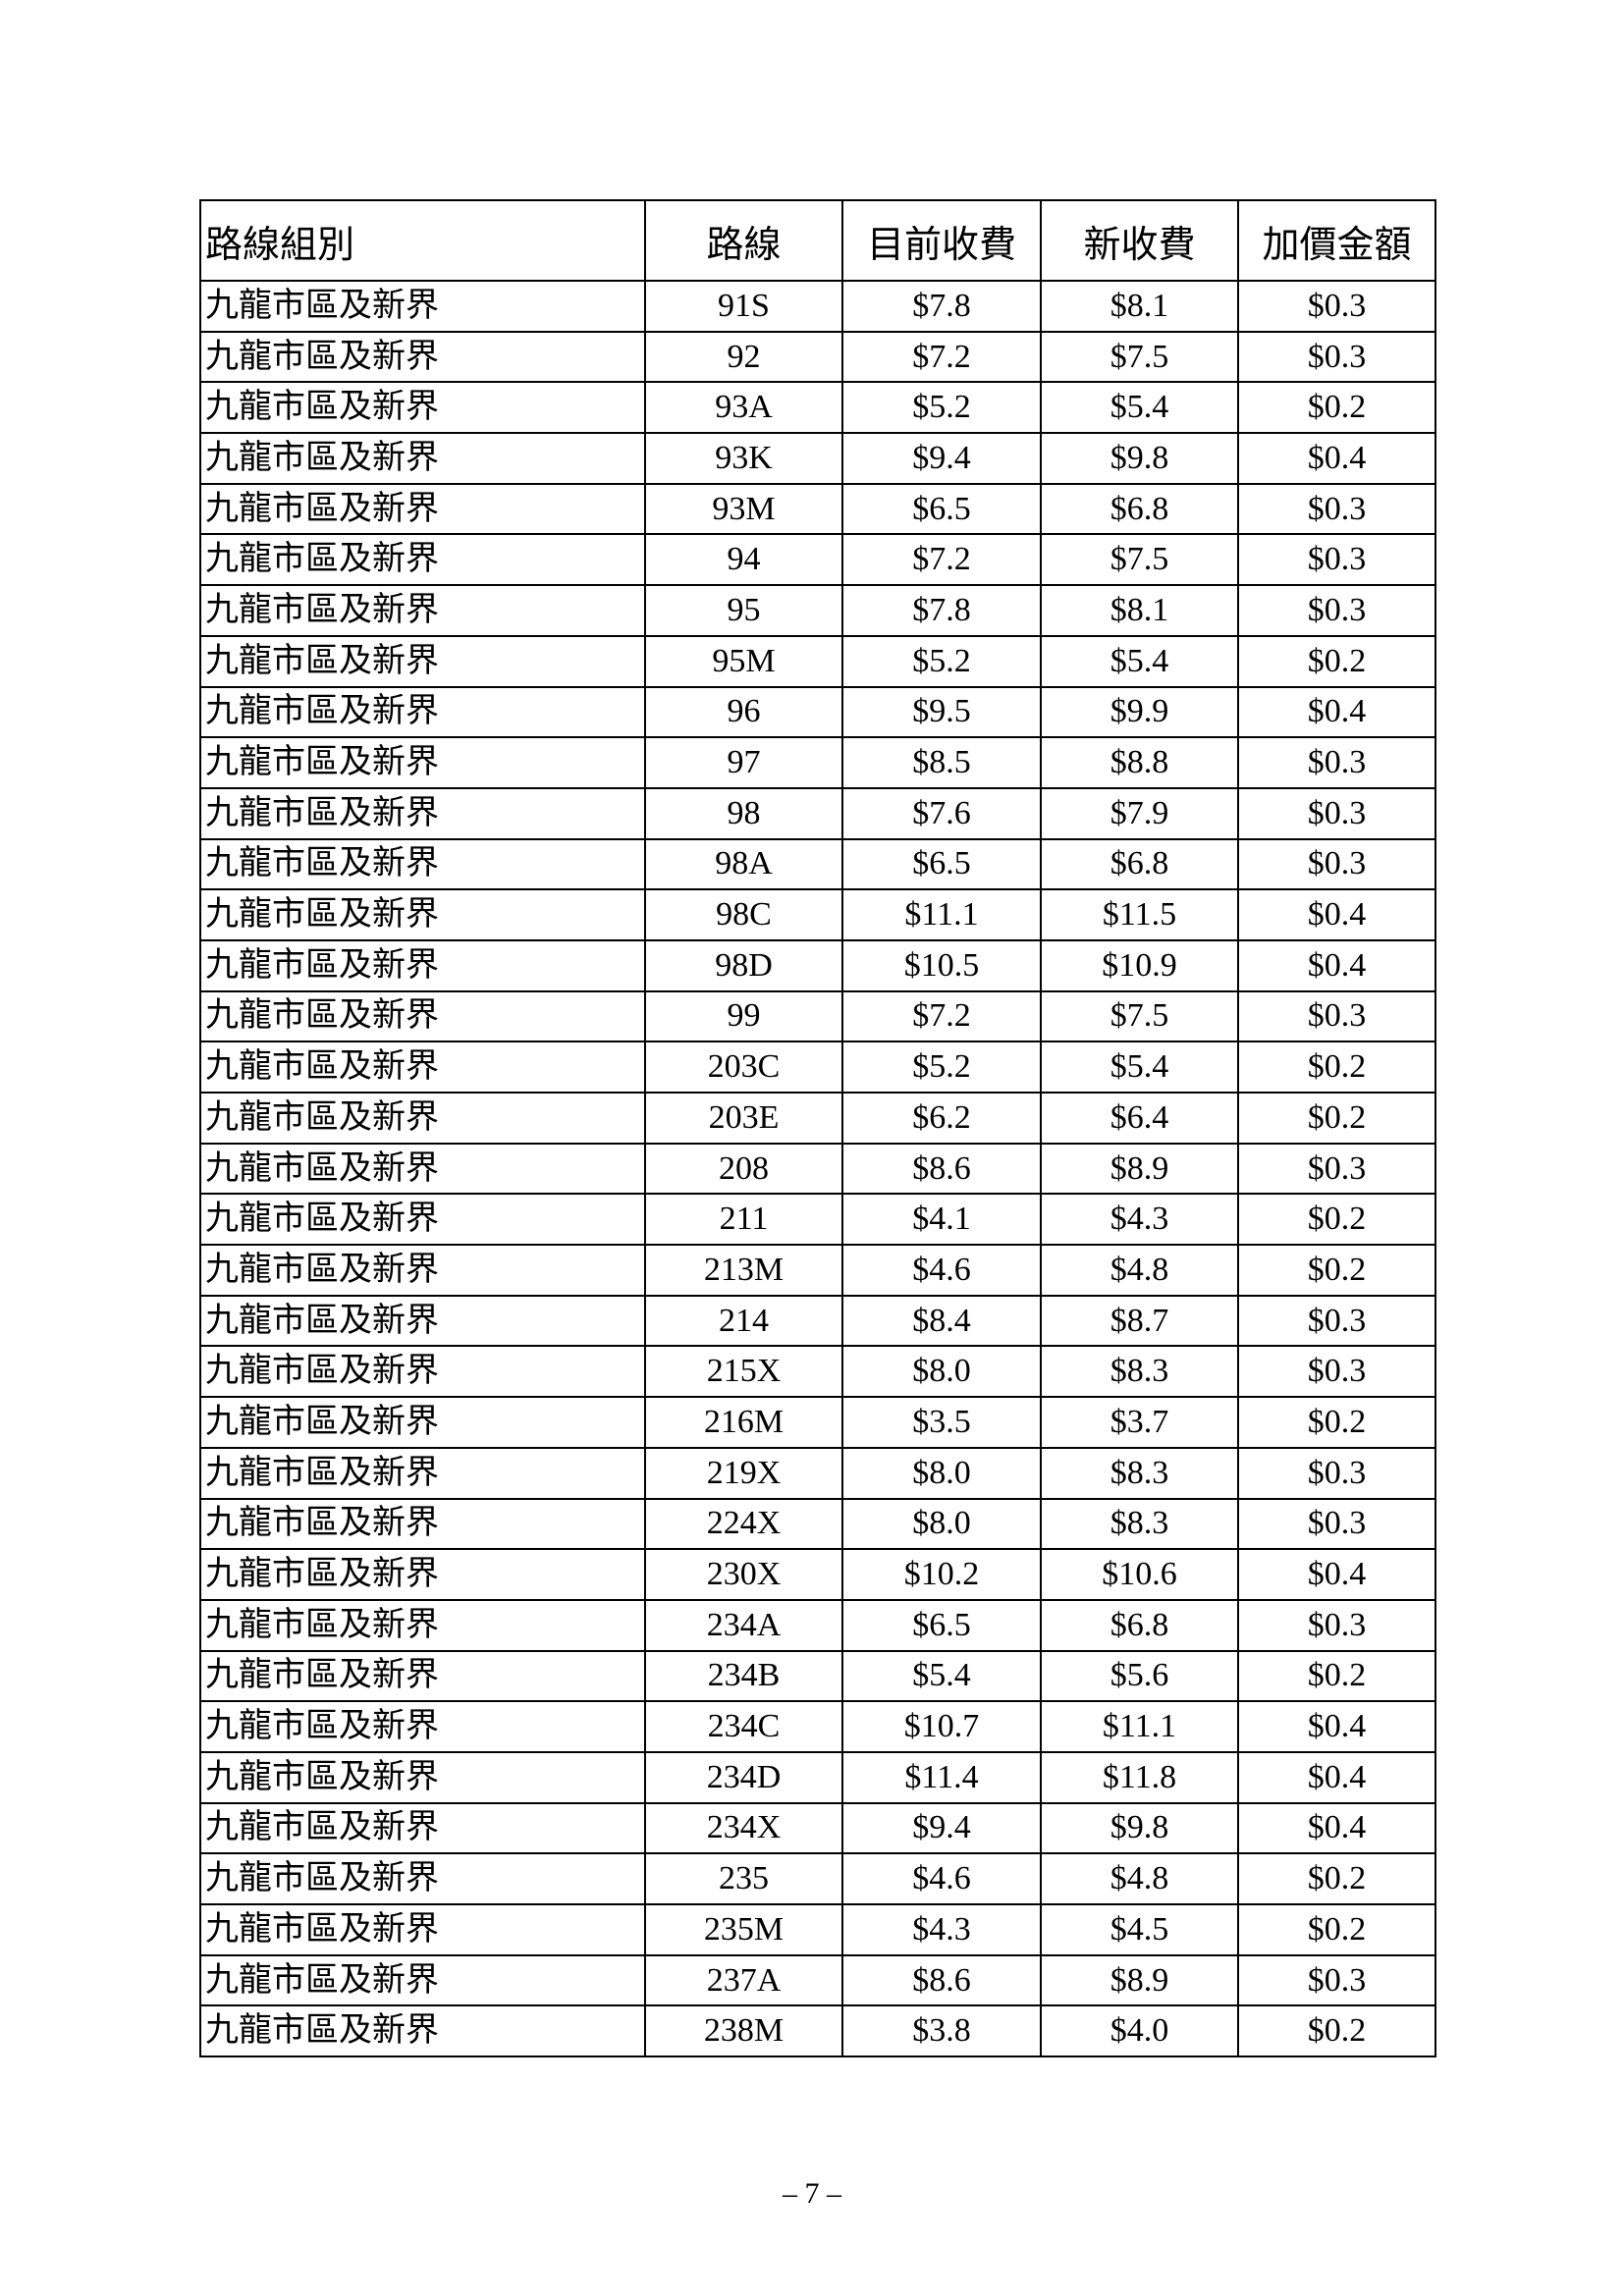 The height and width of the screenshot is (2296, 1624). I want to click on table-row: 九龍市區及新界 94 $7.2 $7.5 $0.3, so click(817, 560).